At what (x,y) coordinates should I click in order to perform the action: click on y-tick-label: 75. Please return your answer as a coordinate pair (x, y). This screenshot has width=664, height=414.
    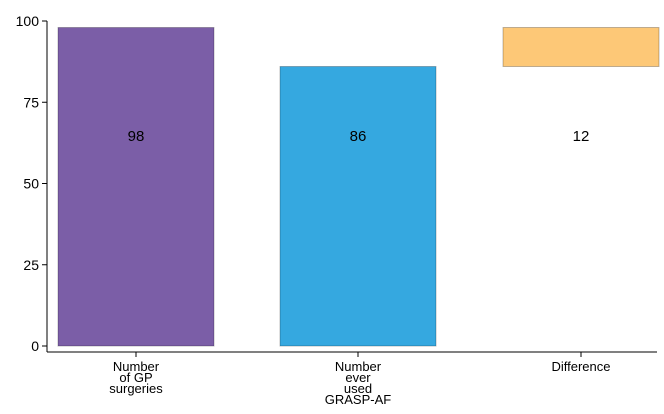
    Looking at the image, I should click on (31, 102).